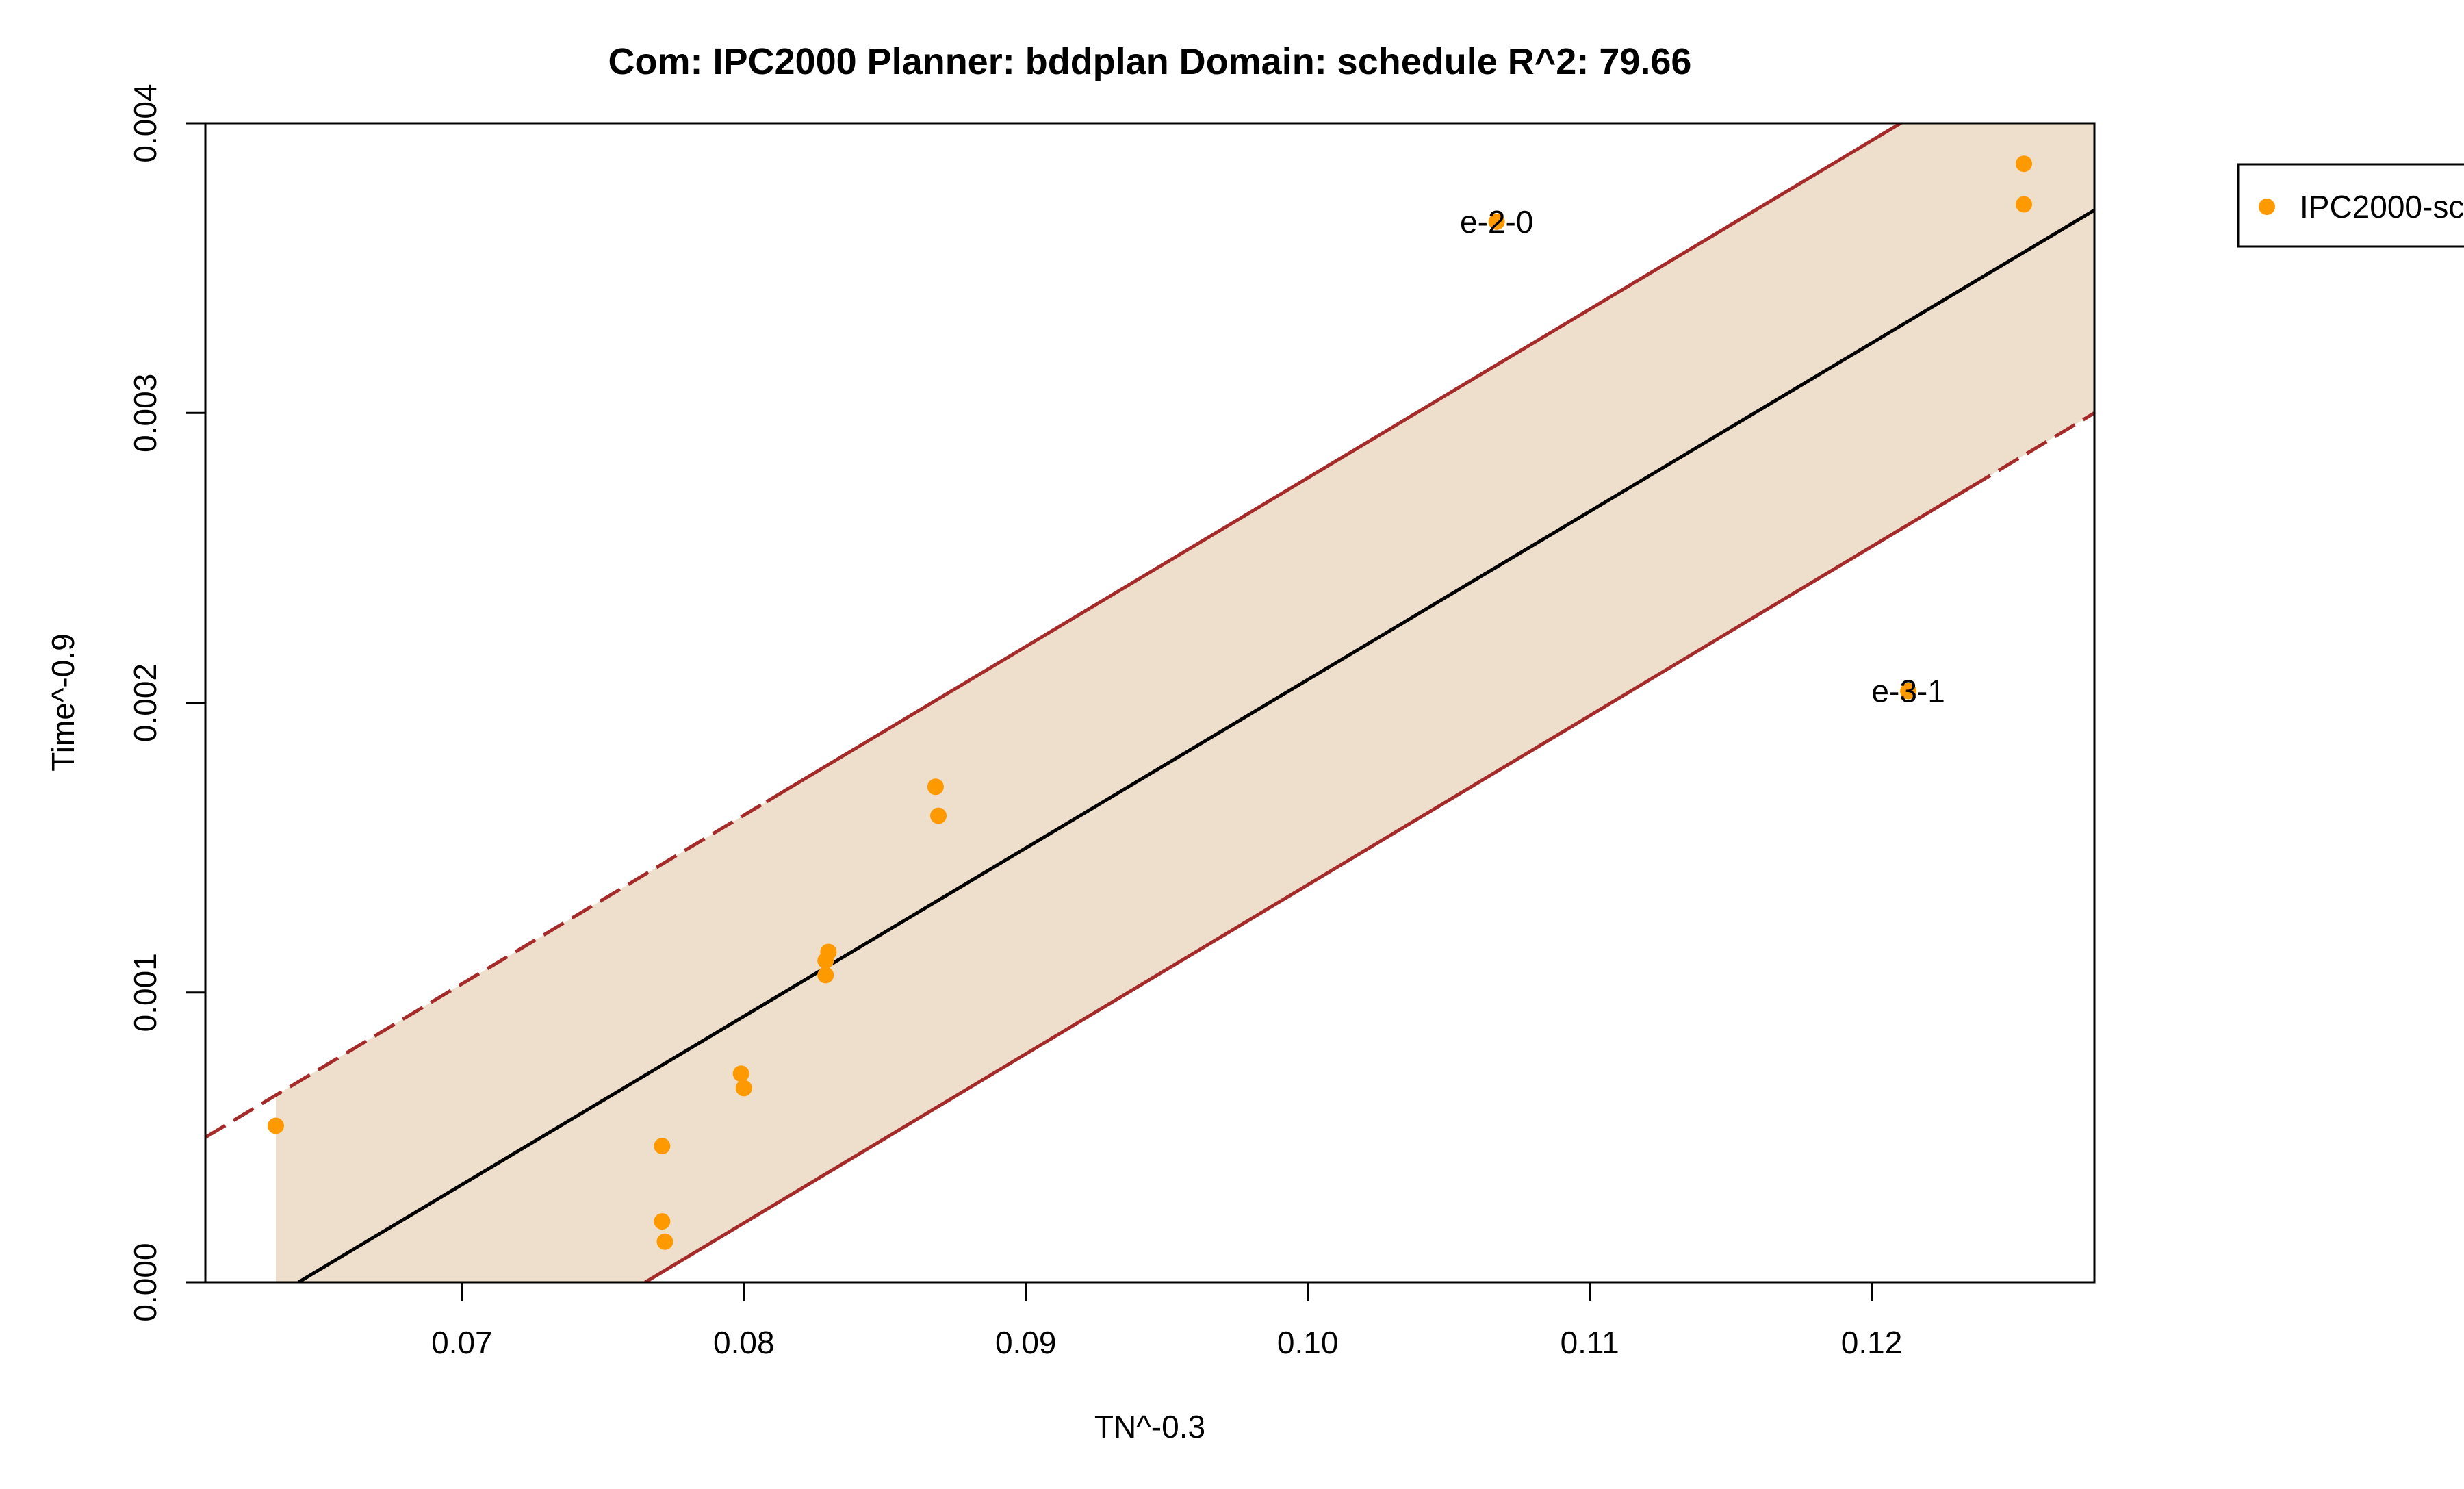 This screenshot has width=2464, height=1489. What do you see at coordinates (1308, 1342) in the screenshot?
I see `x-tick-label: 0.10` at bounding box center [1308, 1342].